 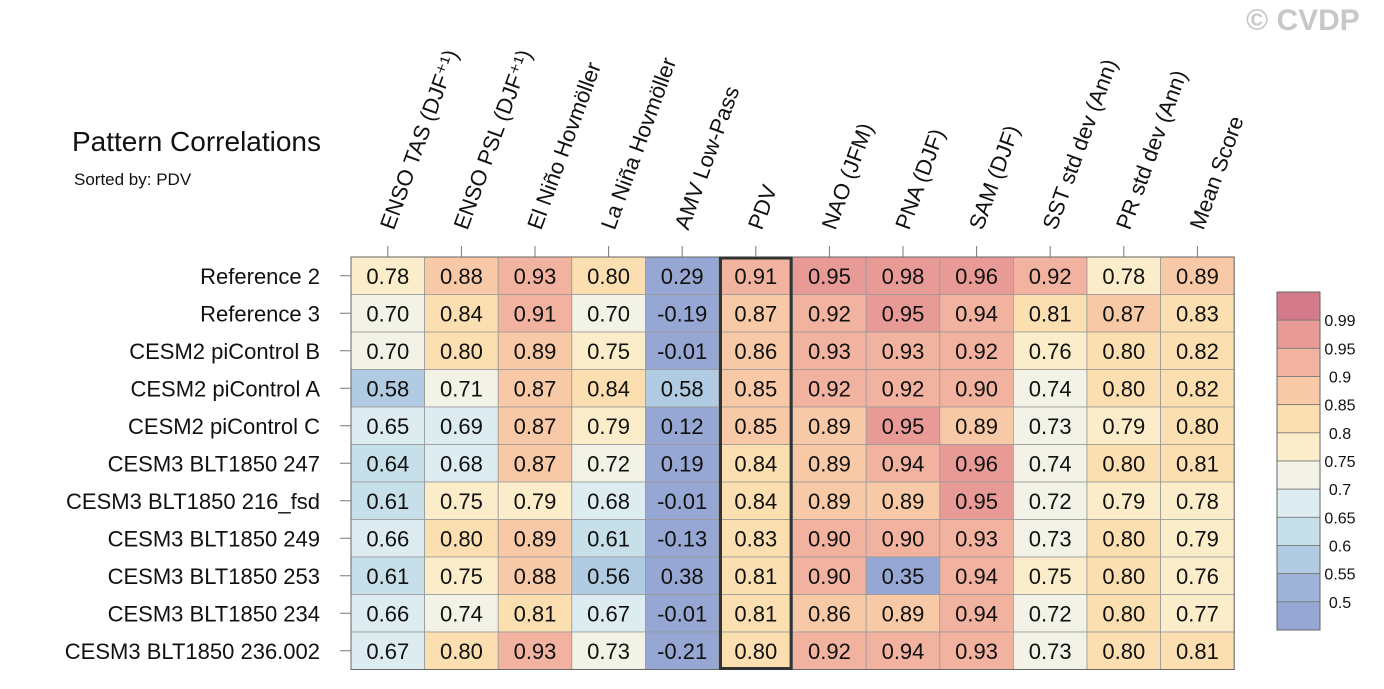 What do you see at coordinates (1339, 462) in the screenshot?
I see `colorbar-label: 0.75` at bounding box center [1339, 462].